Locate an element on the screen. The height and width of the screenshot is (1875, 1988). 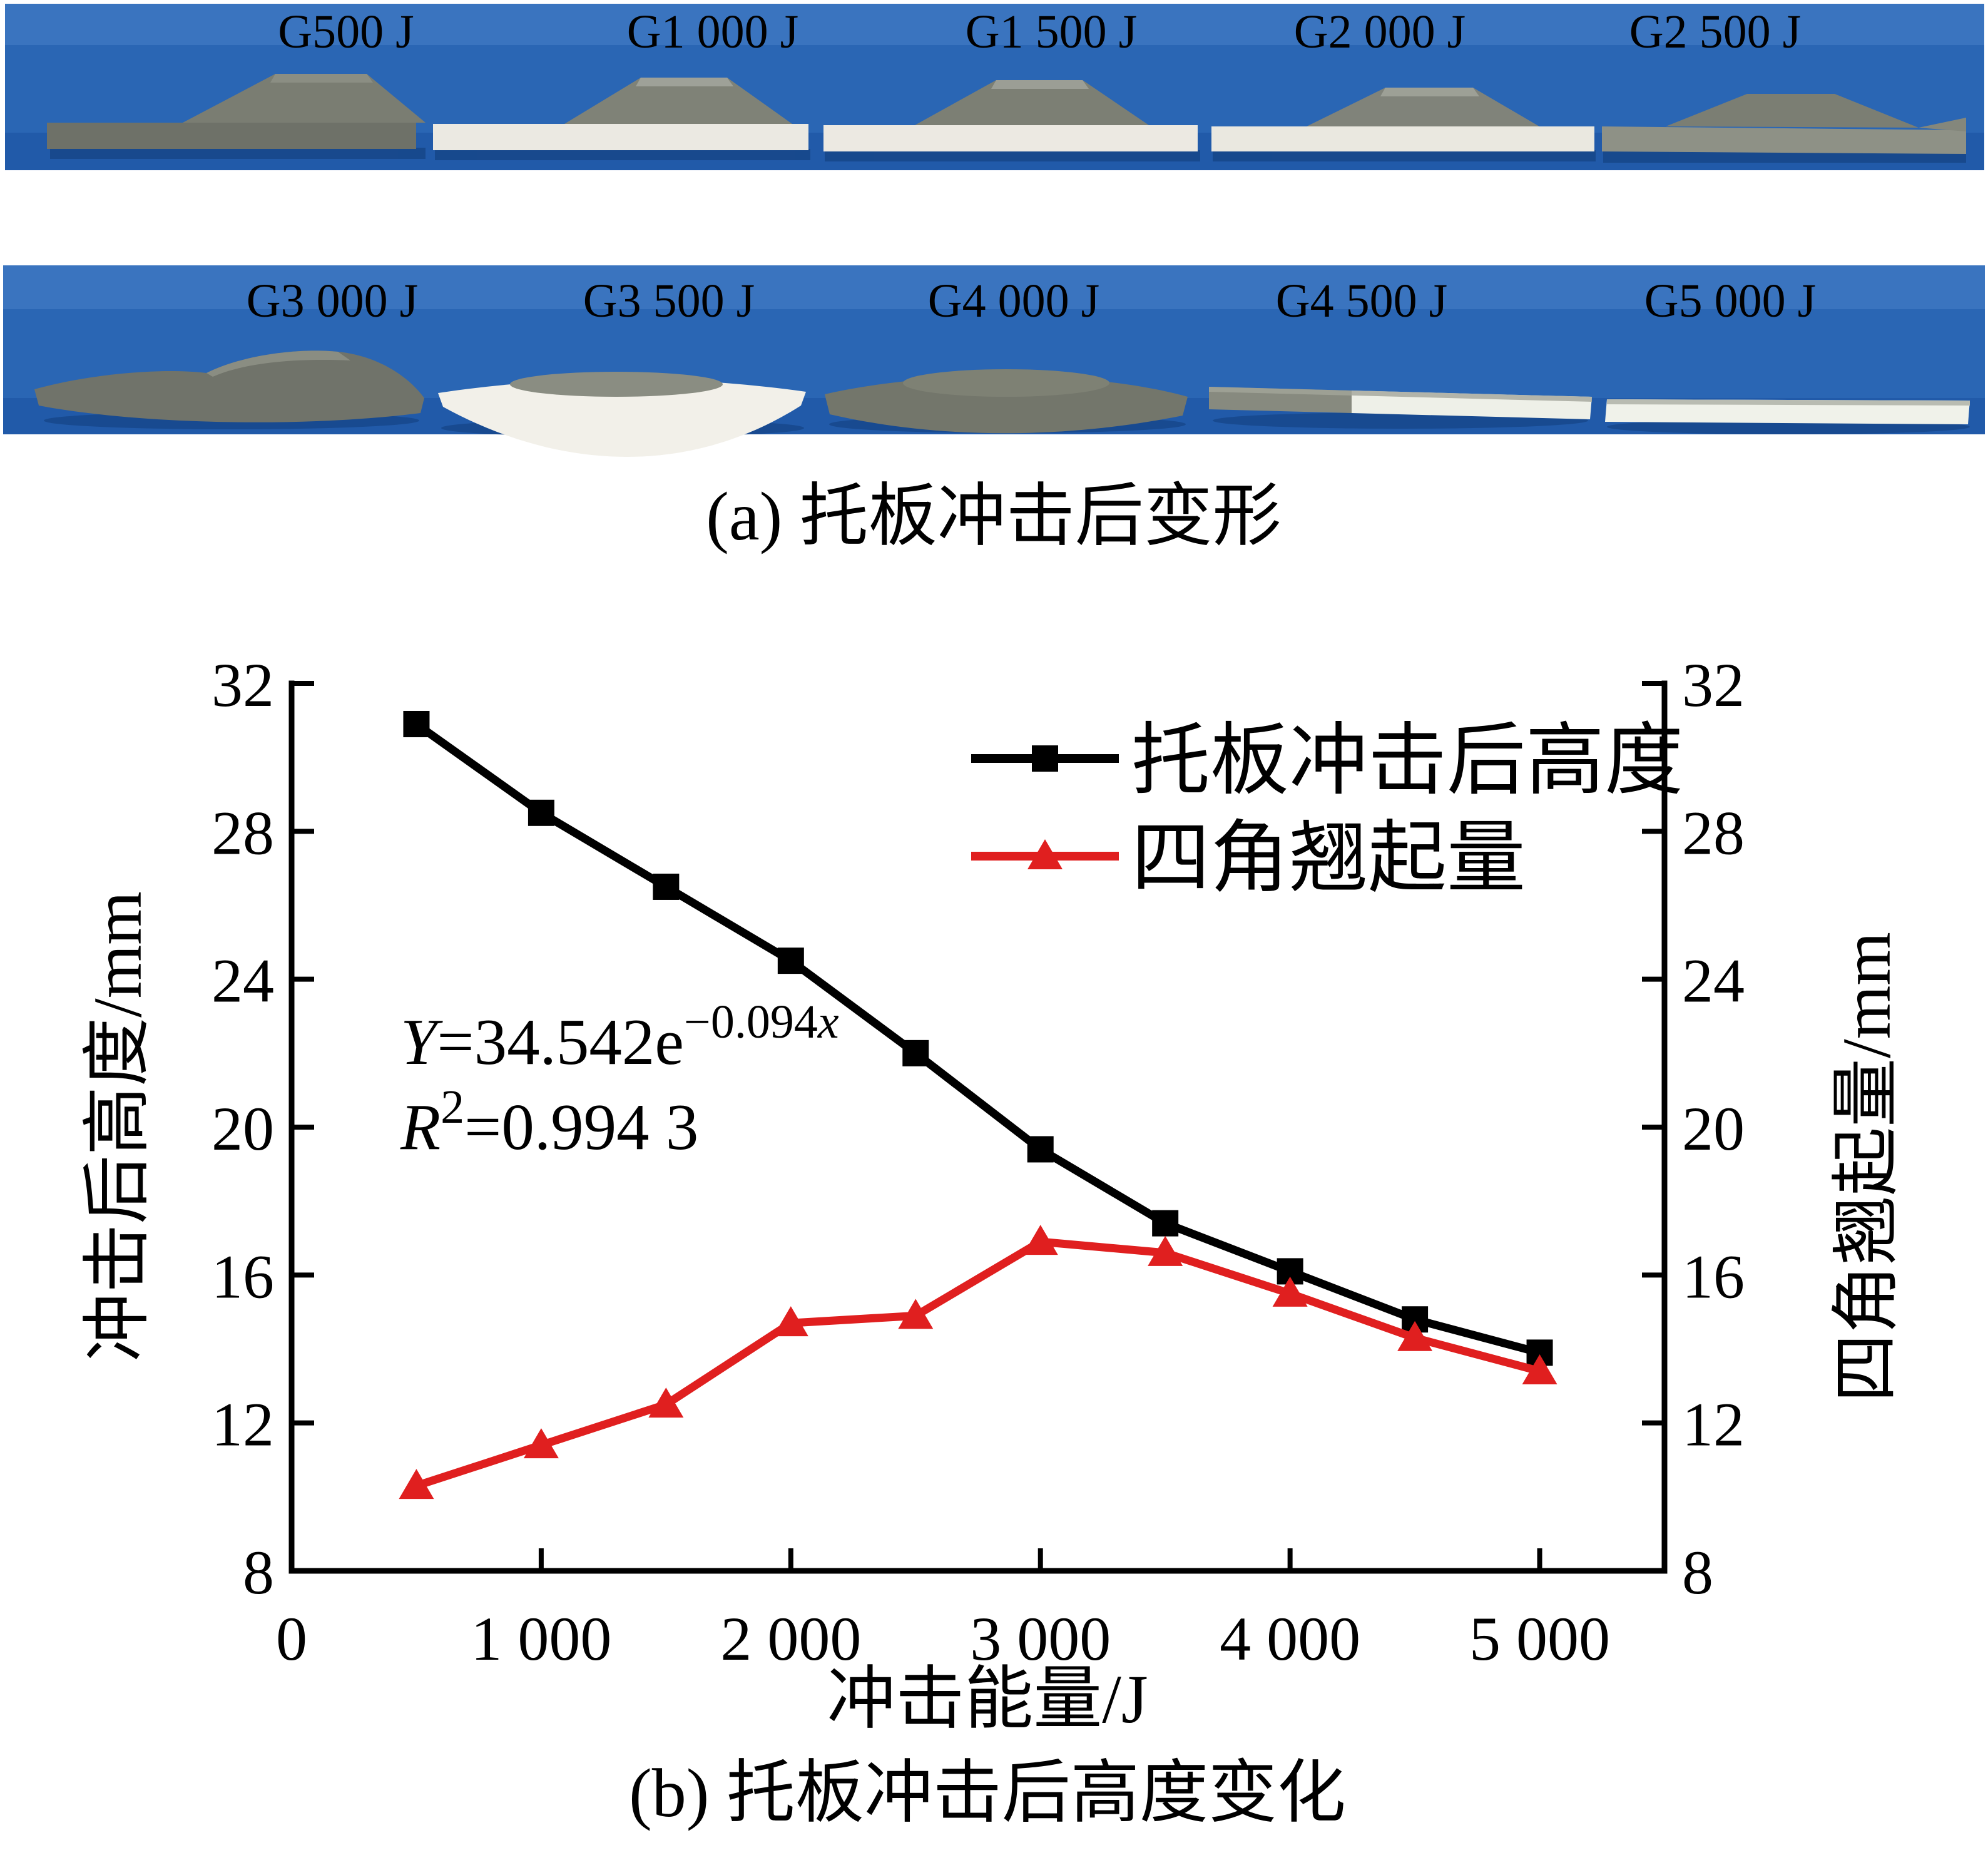
series-line is located at coordinates (978, 1363).